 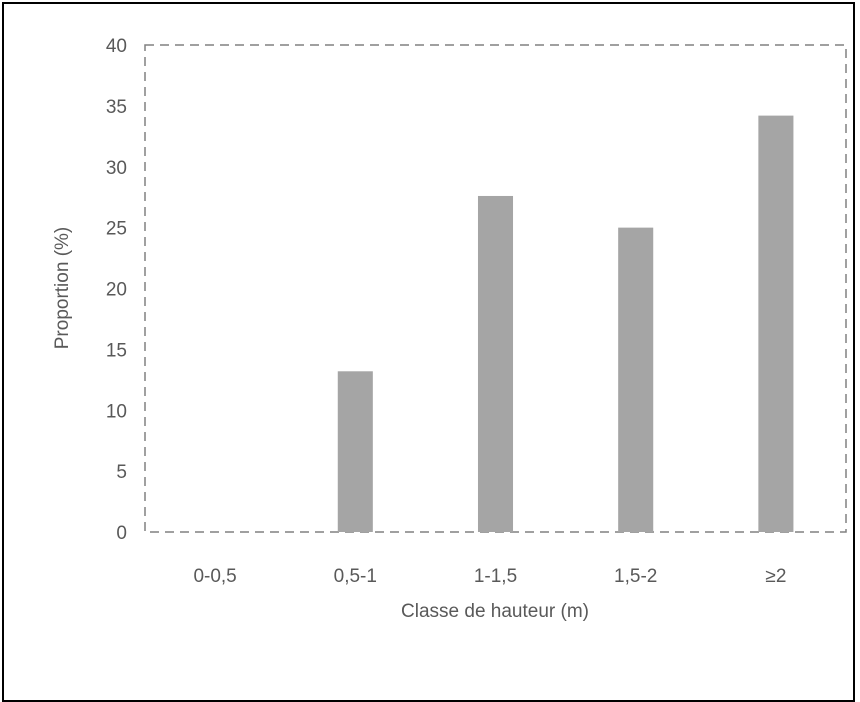 What do you see at coordinates (116, 46) in the screenshot?
I see `y-tick-label: 40` at bounding box center [116, 46].